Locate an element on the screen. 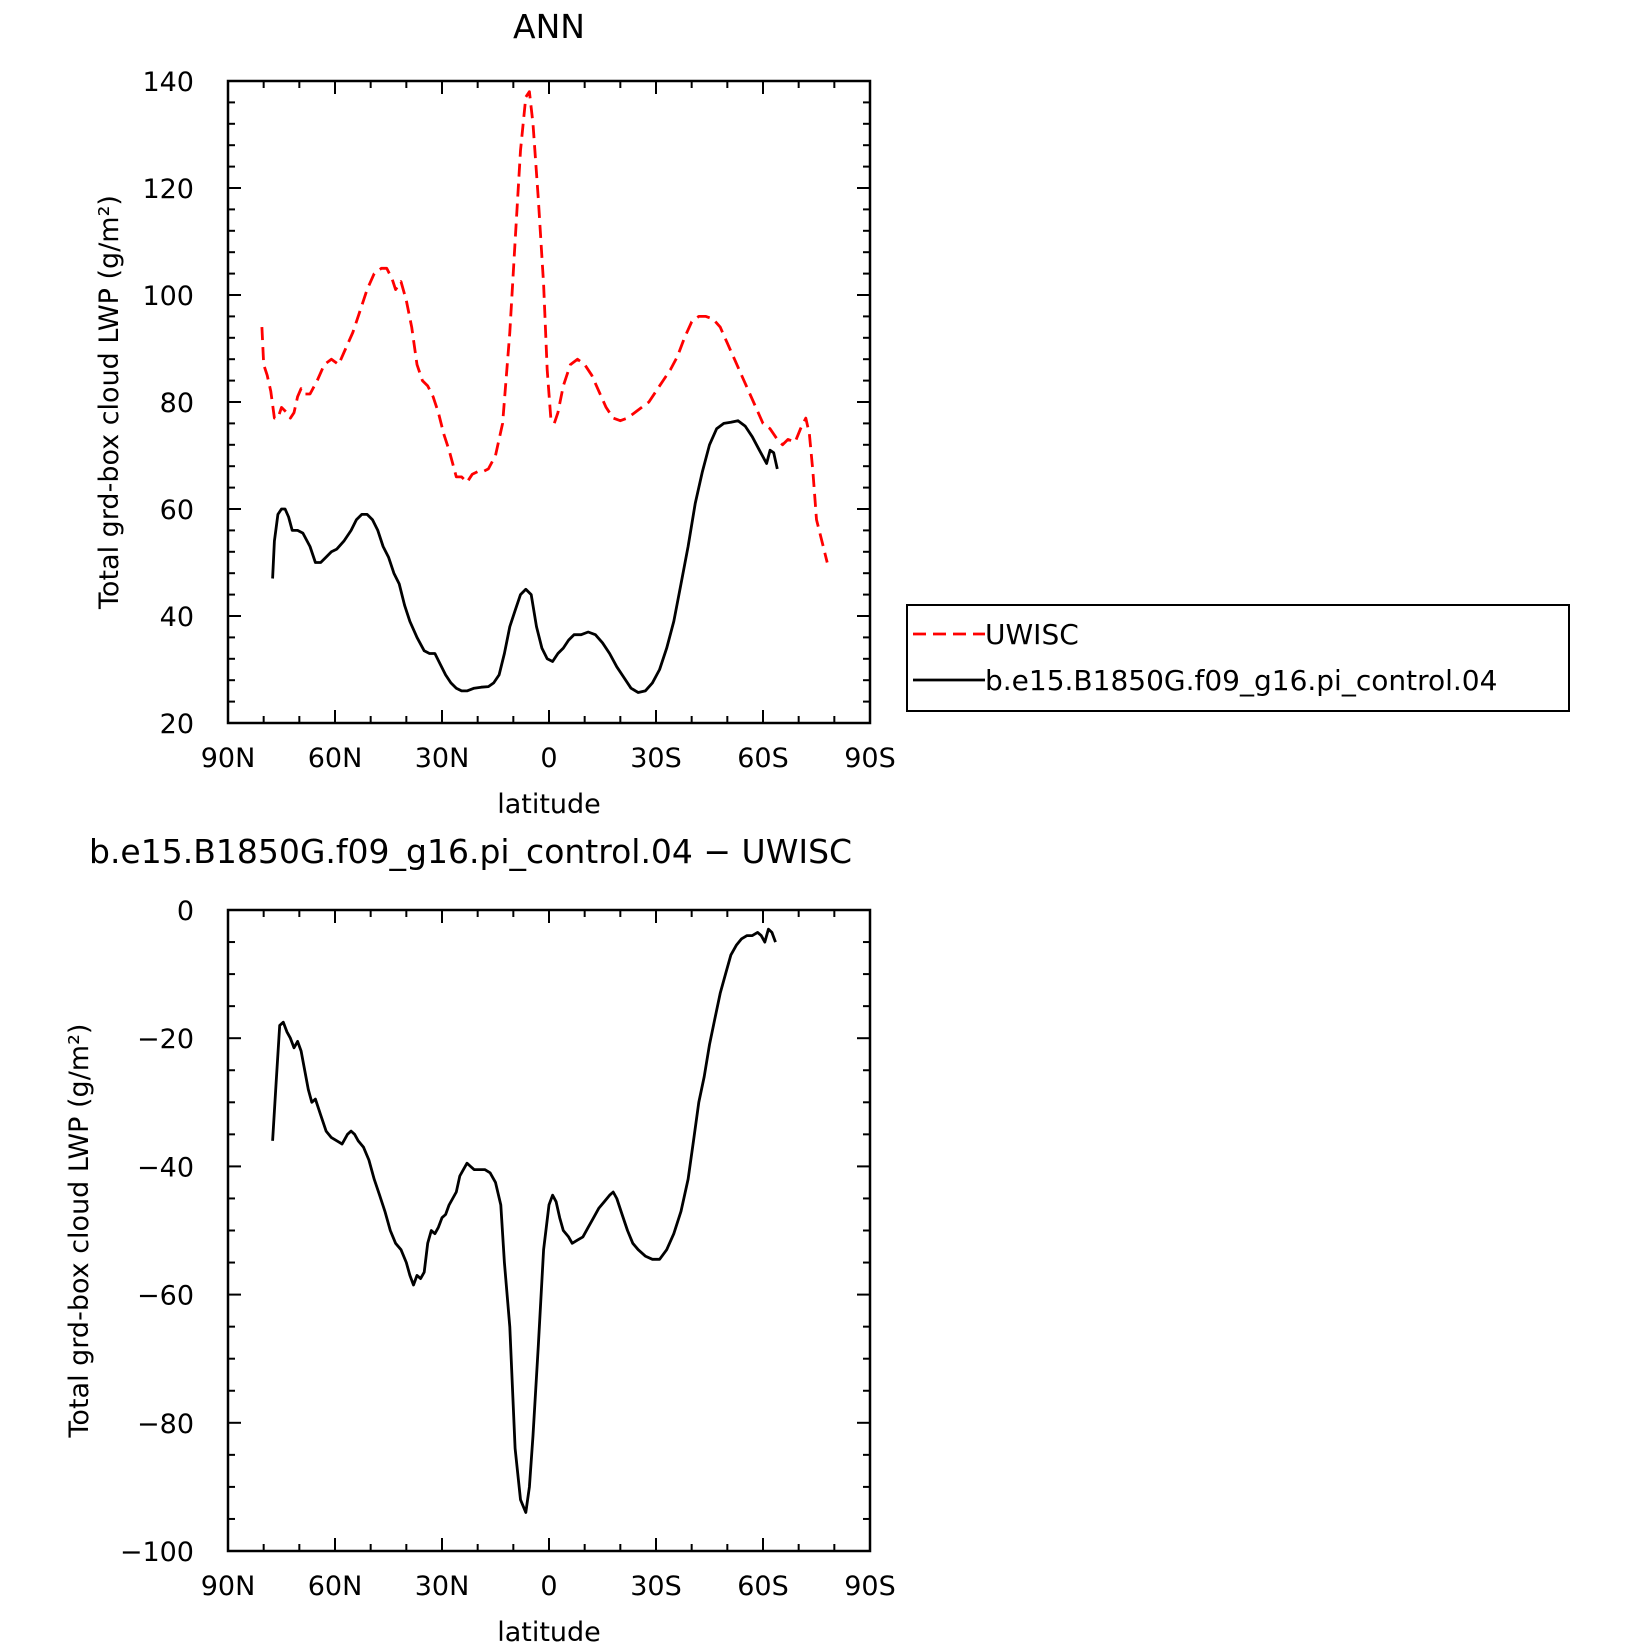 Image resolution: width=1652 pixels, height=1652 pixels. bottom-y-tick-label: −40 is located at coordinates (165, 1167).